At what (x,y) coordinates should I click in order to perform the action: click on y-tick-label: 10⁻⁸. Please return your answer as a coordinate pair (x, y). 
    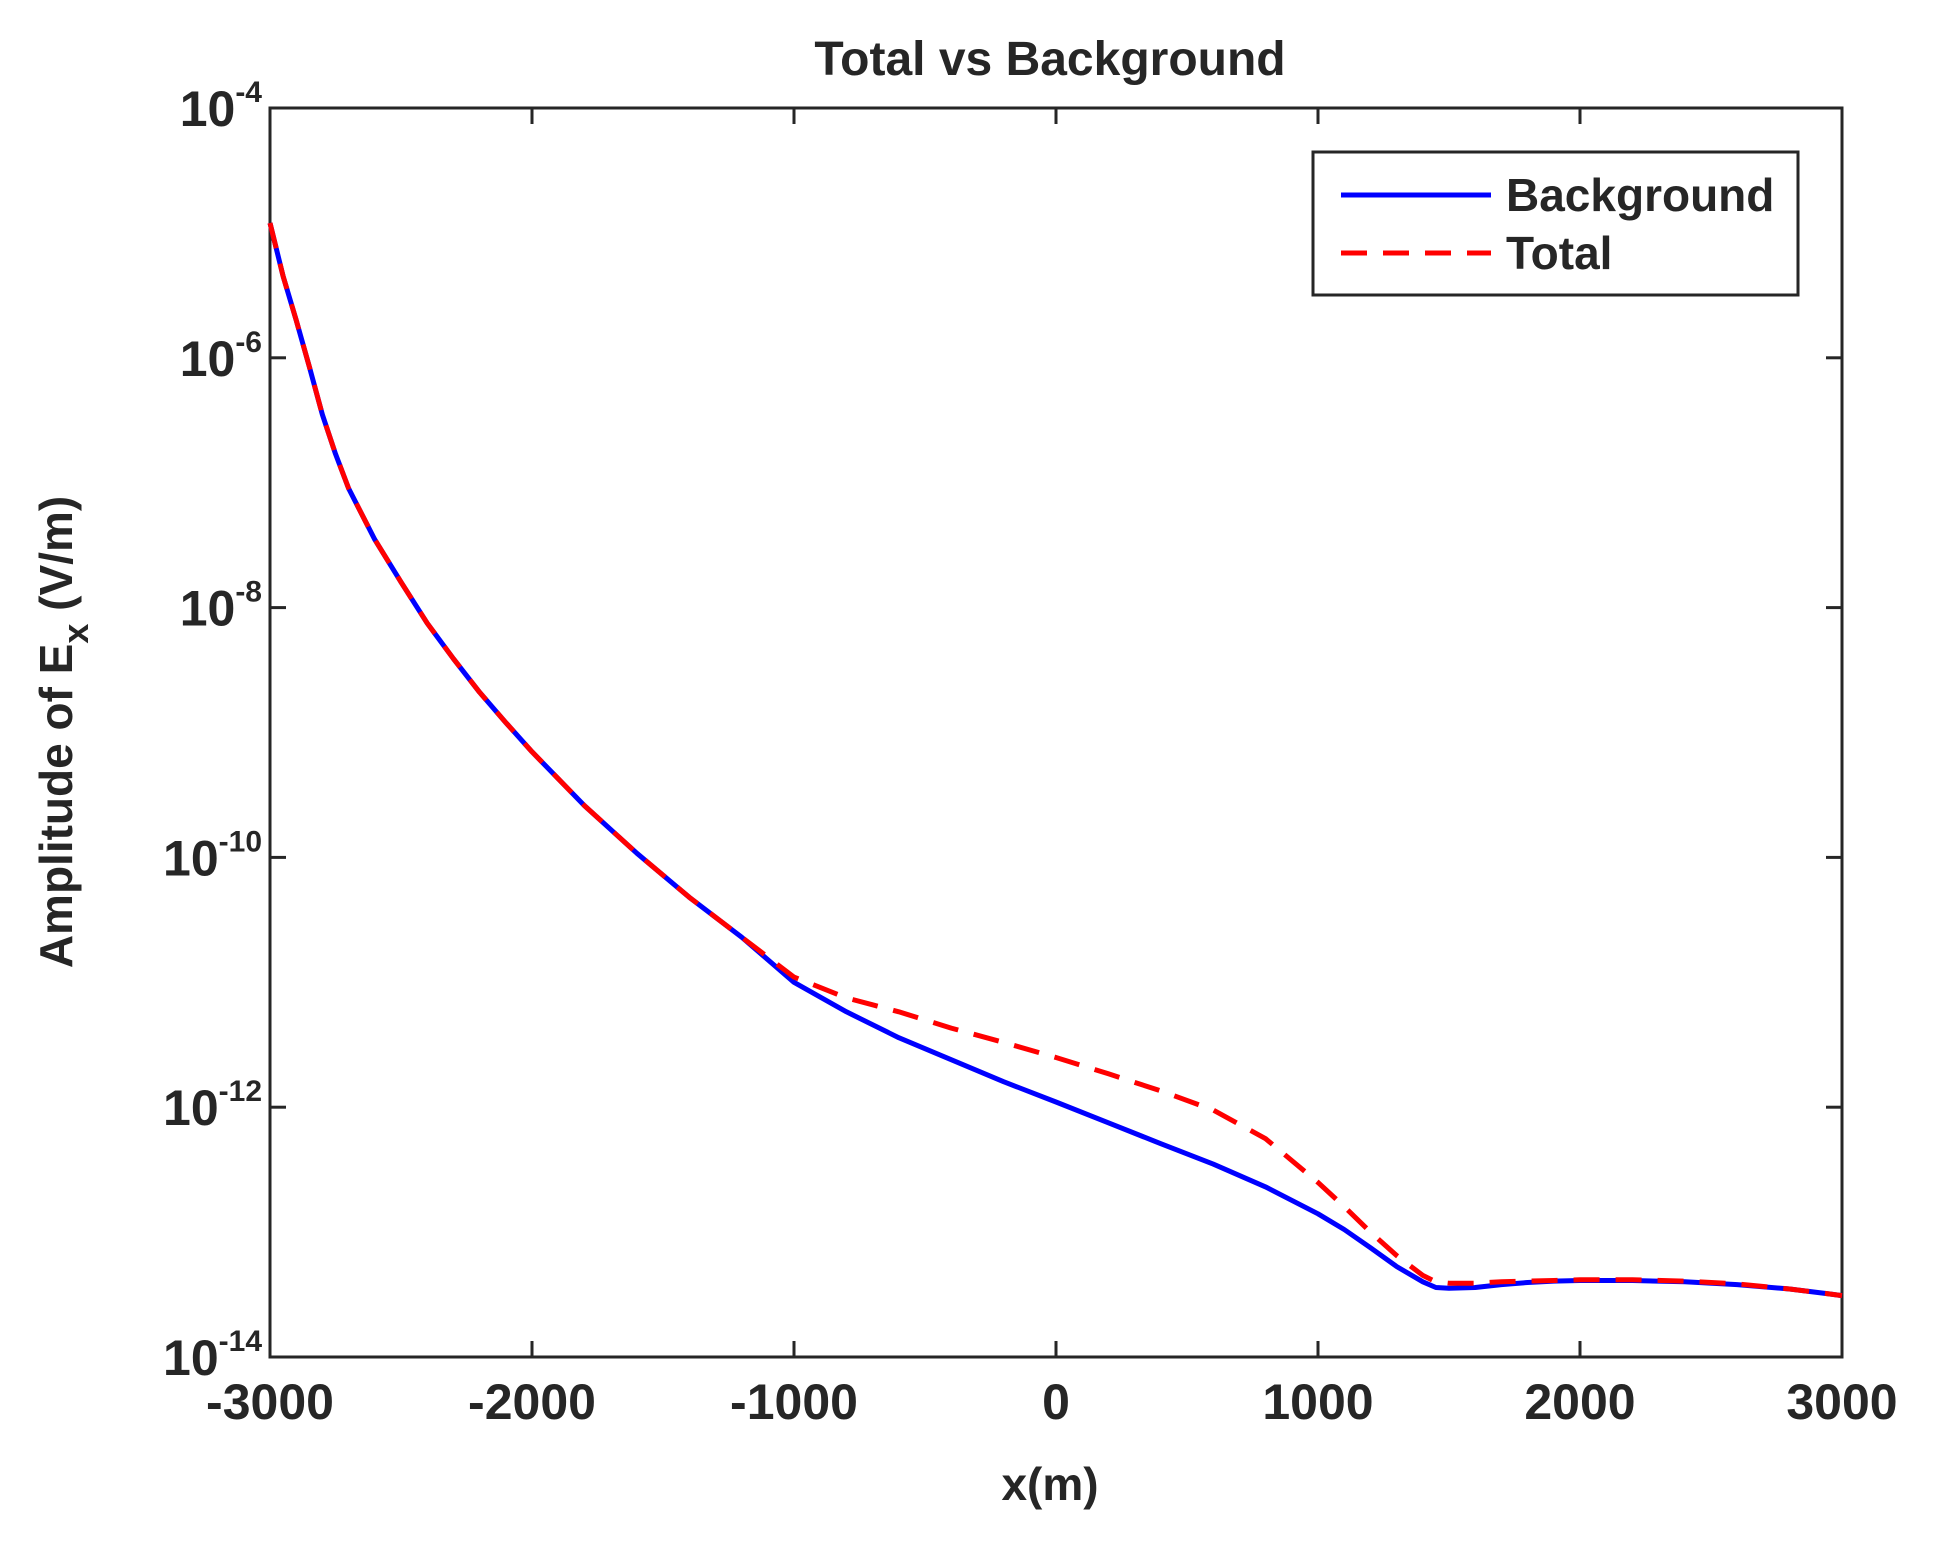
    Looking at the image, I should click on (221, 606).